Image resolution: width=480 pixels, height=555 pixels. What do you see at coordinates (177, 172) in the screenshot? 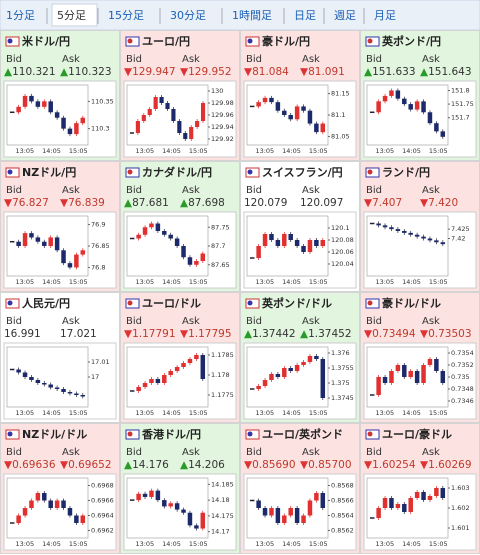
I see `pair-name: カナダドル/円` at bounding box center [177, 172].